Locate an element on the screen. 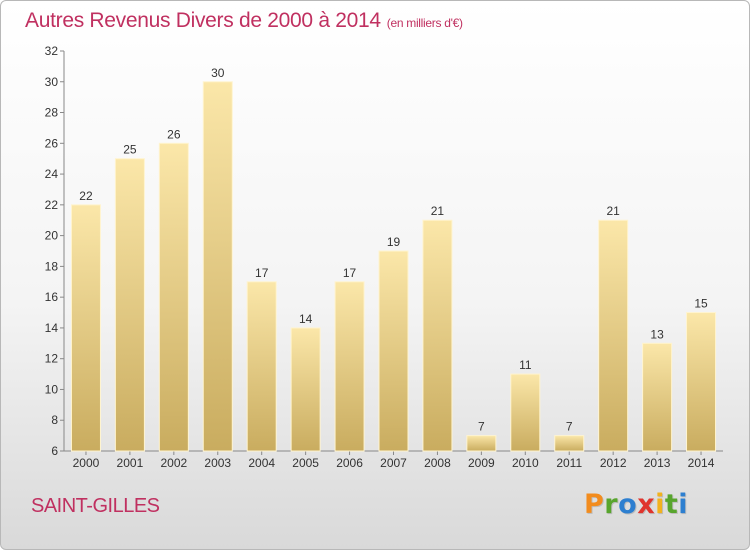  city-name: SAINT-GILLES is located at coordinates (95, 506).